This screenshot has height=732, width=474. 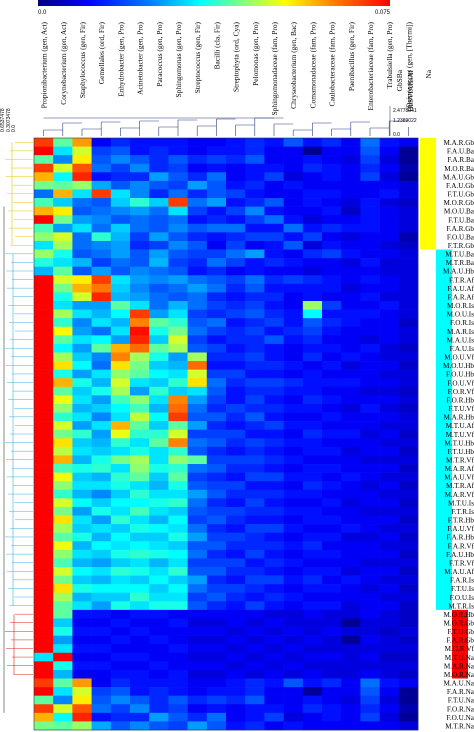 What do you see at coordinates (460, 375) in the screenshot?
I see `row-label: F.O.U.Hb` at bounding box center [460, 375].